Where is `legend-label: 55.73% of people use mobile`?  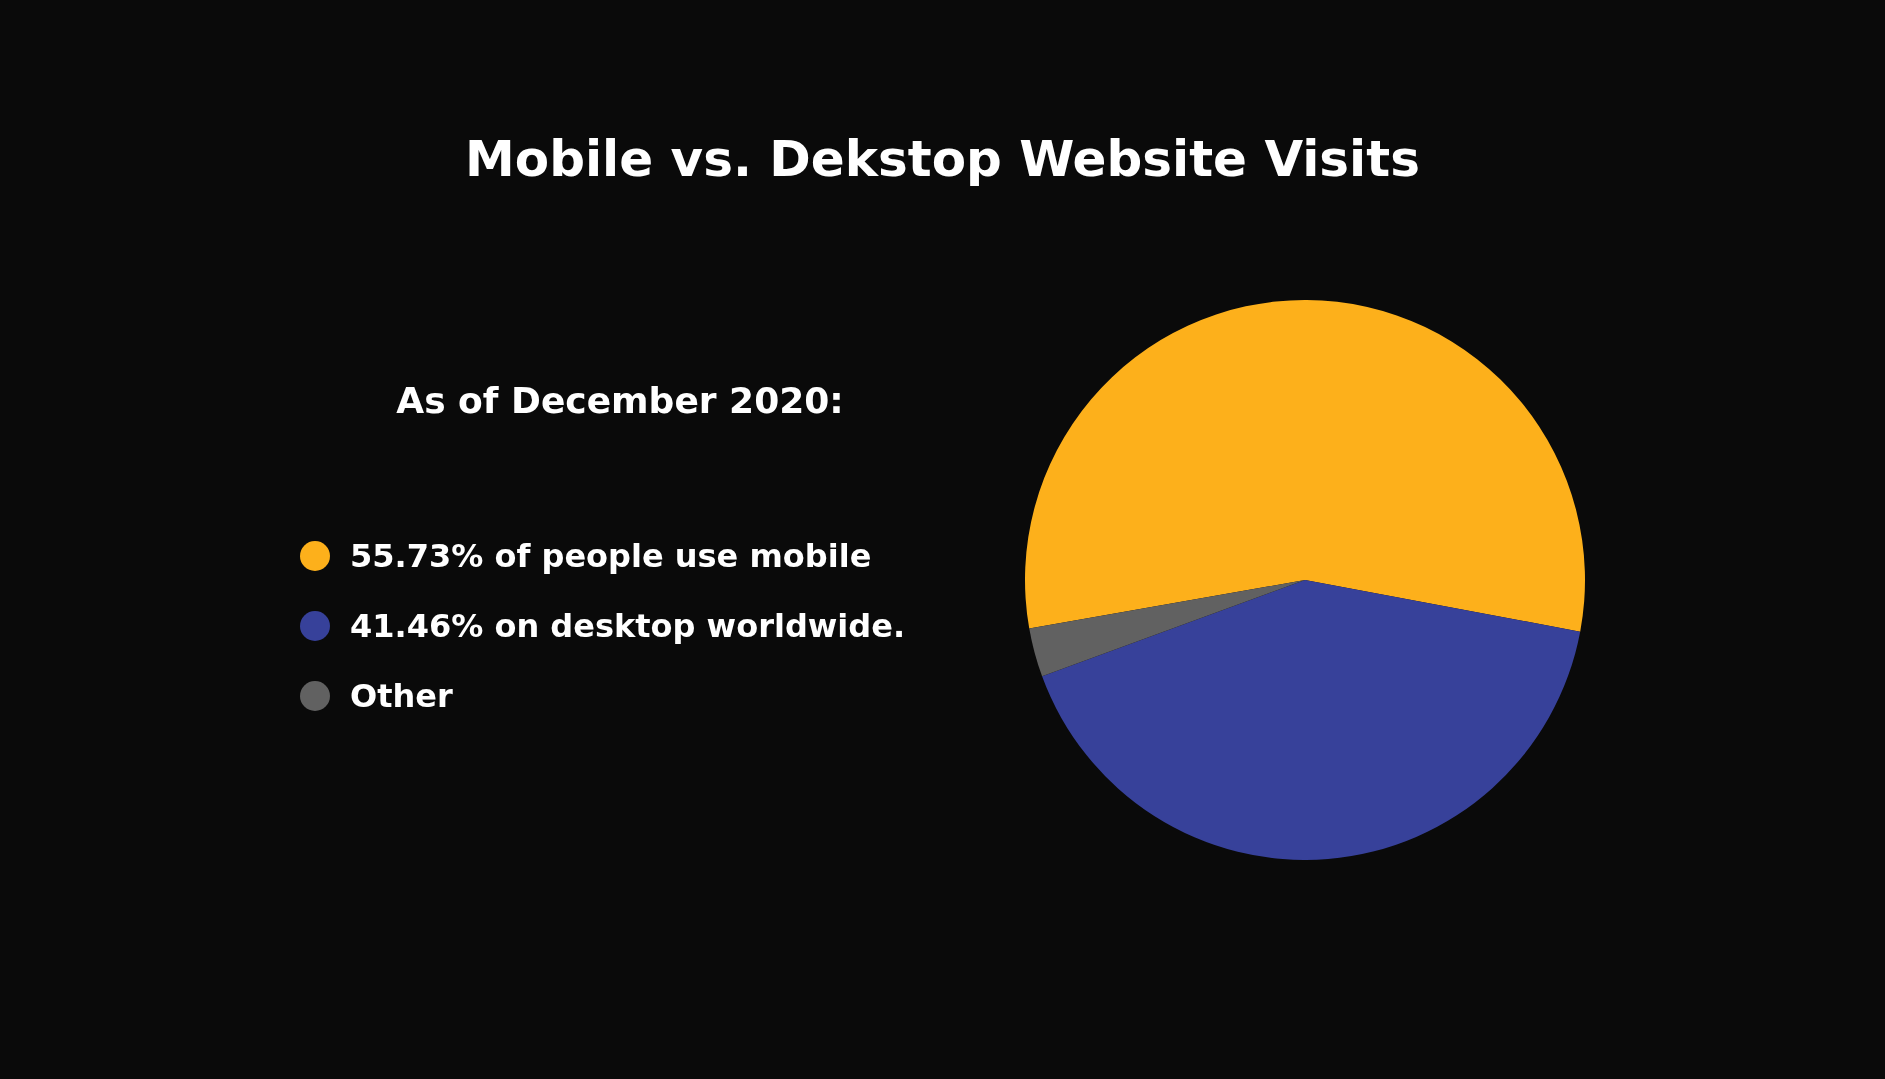 legend-label: 55.73% of people use mobile is located at coordinates (611, 556).